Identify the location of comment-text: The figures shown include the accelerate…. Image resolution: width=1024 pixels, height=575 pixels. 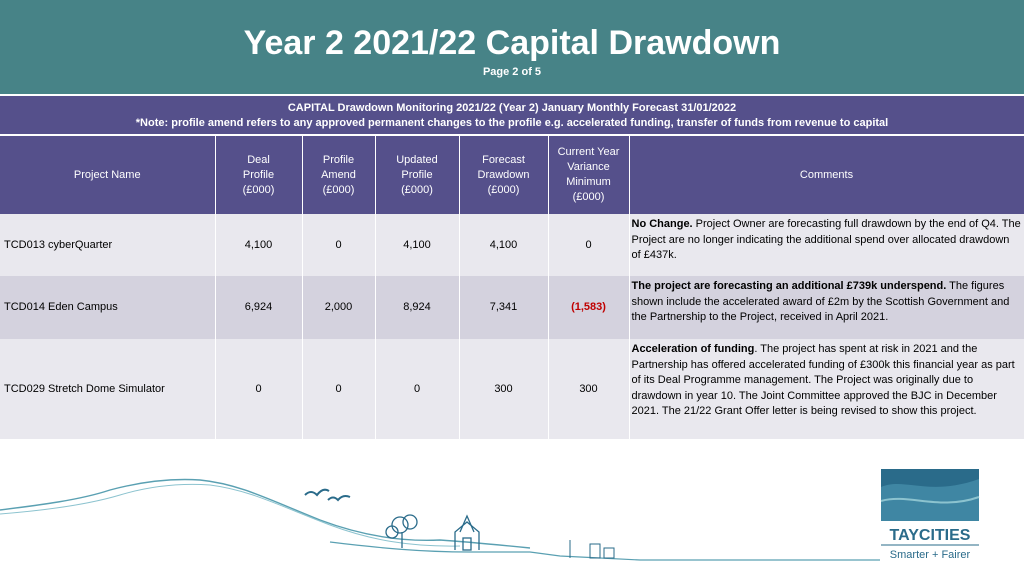
(820, 301).